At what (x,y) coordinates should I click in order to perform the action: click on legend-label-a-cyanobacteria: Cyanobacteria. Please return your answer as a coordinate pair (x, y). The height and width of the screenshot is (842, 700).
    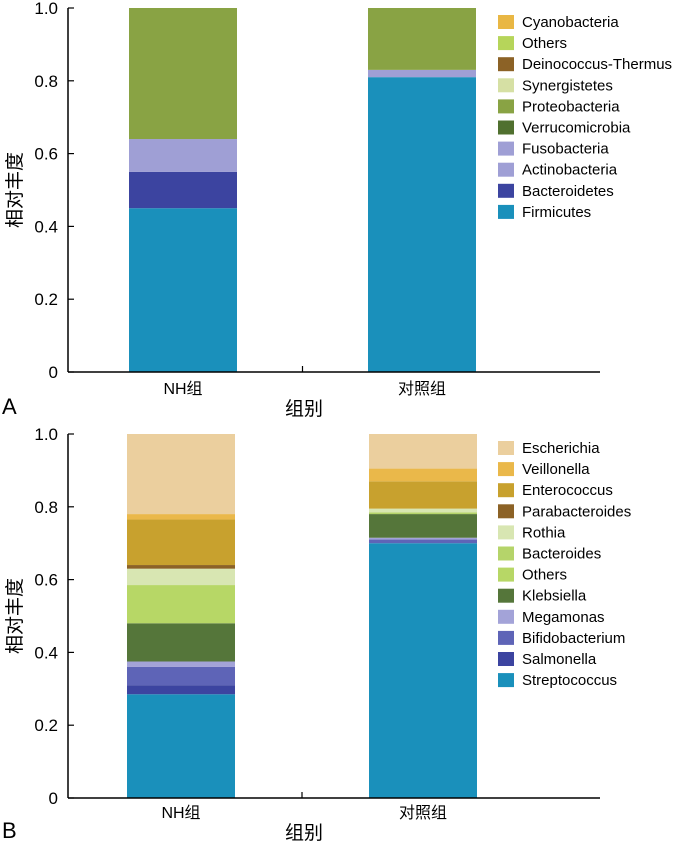
    Looking at the image, I should click on (570, 22).